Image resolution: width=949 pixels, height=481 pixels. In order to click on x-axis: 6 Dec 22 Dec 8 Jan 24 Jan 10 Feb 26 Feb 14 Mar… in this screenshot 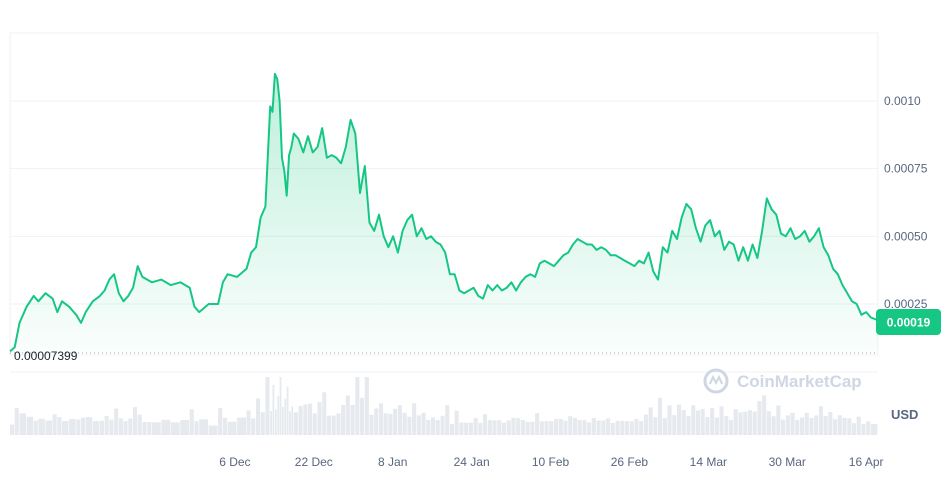, I will do `click(551, 462)`.